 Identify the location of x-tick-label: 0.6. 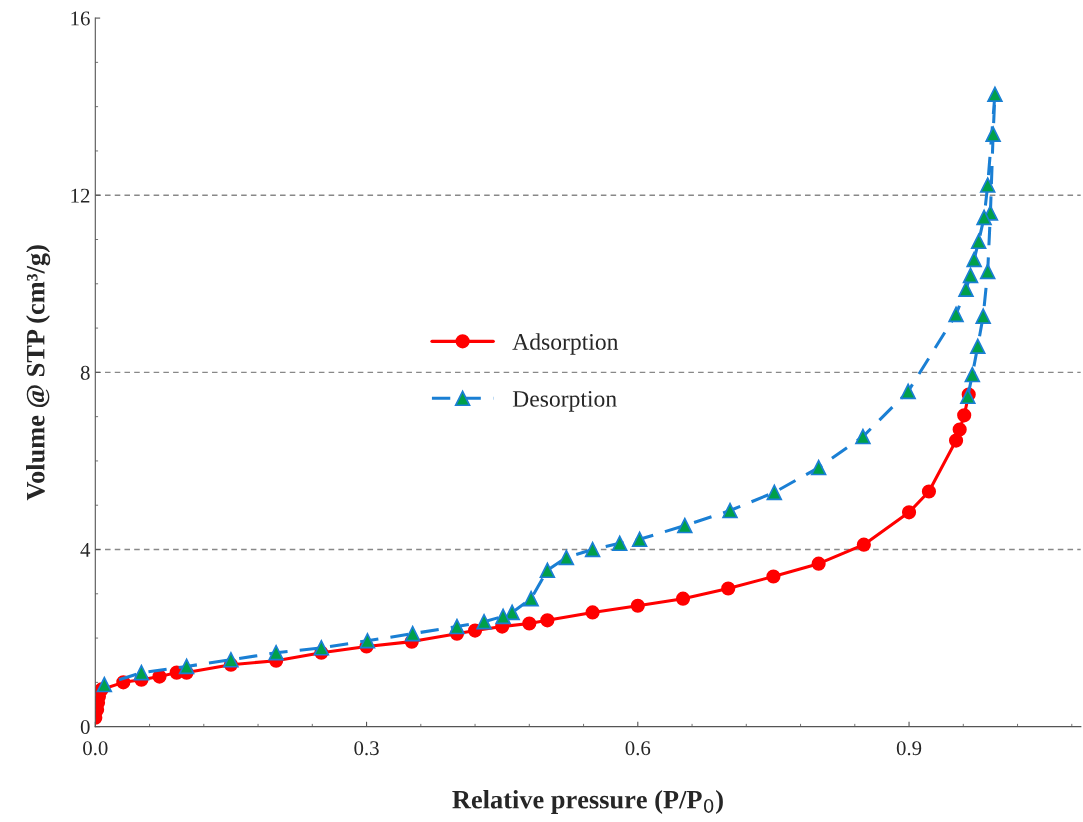
(638, 748).